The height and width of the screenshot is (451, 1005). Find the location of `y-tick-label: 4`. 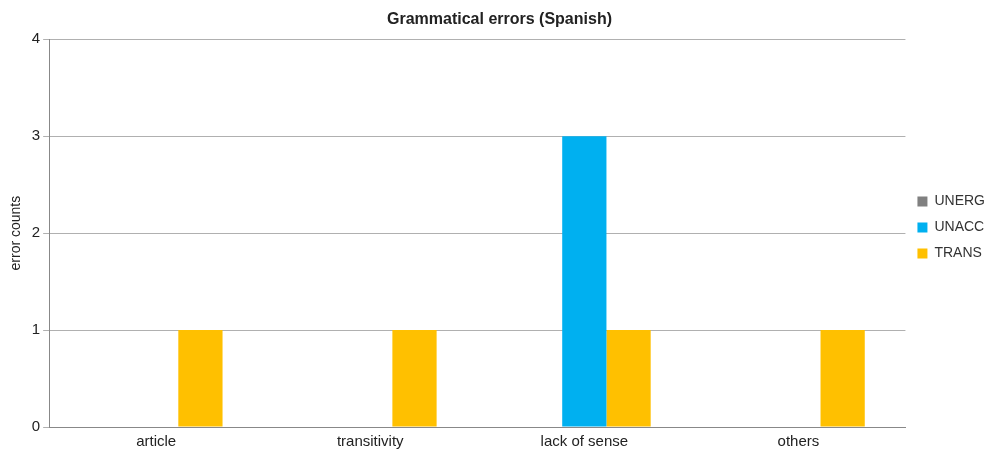

y-tick-label: 4 is located at coordinates (36, 38).